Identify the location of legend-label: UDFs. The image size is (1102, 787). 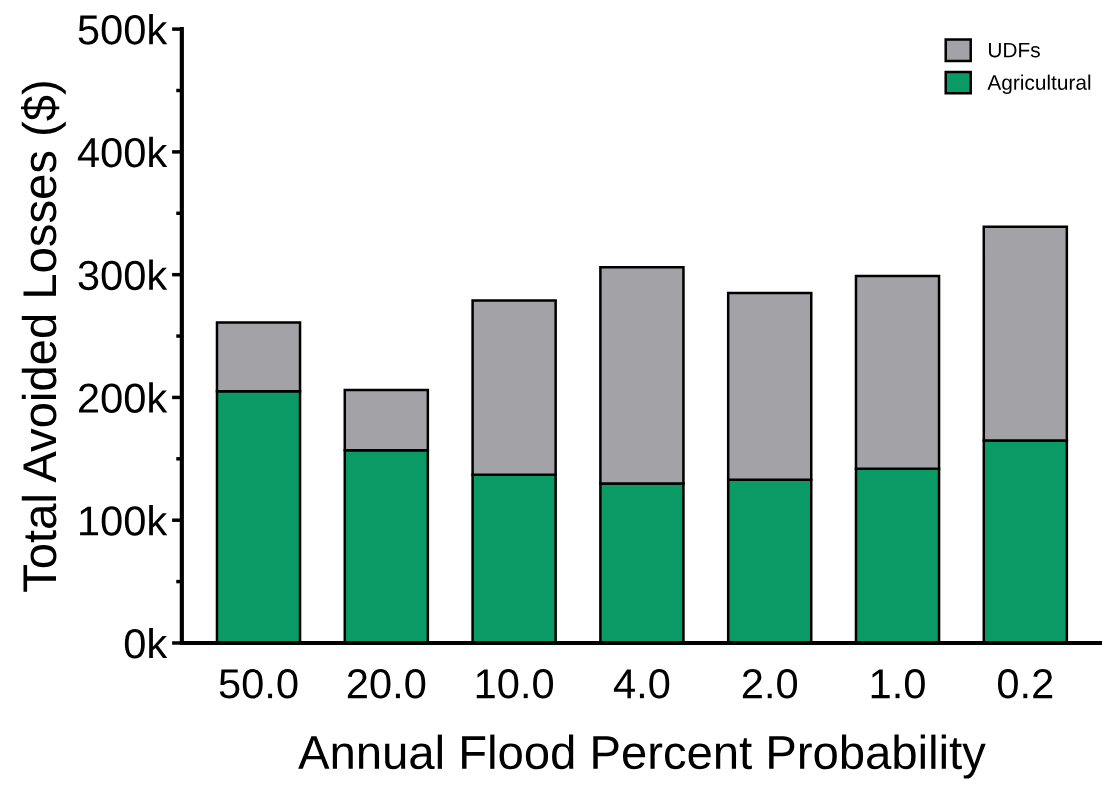
(1014, 50).